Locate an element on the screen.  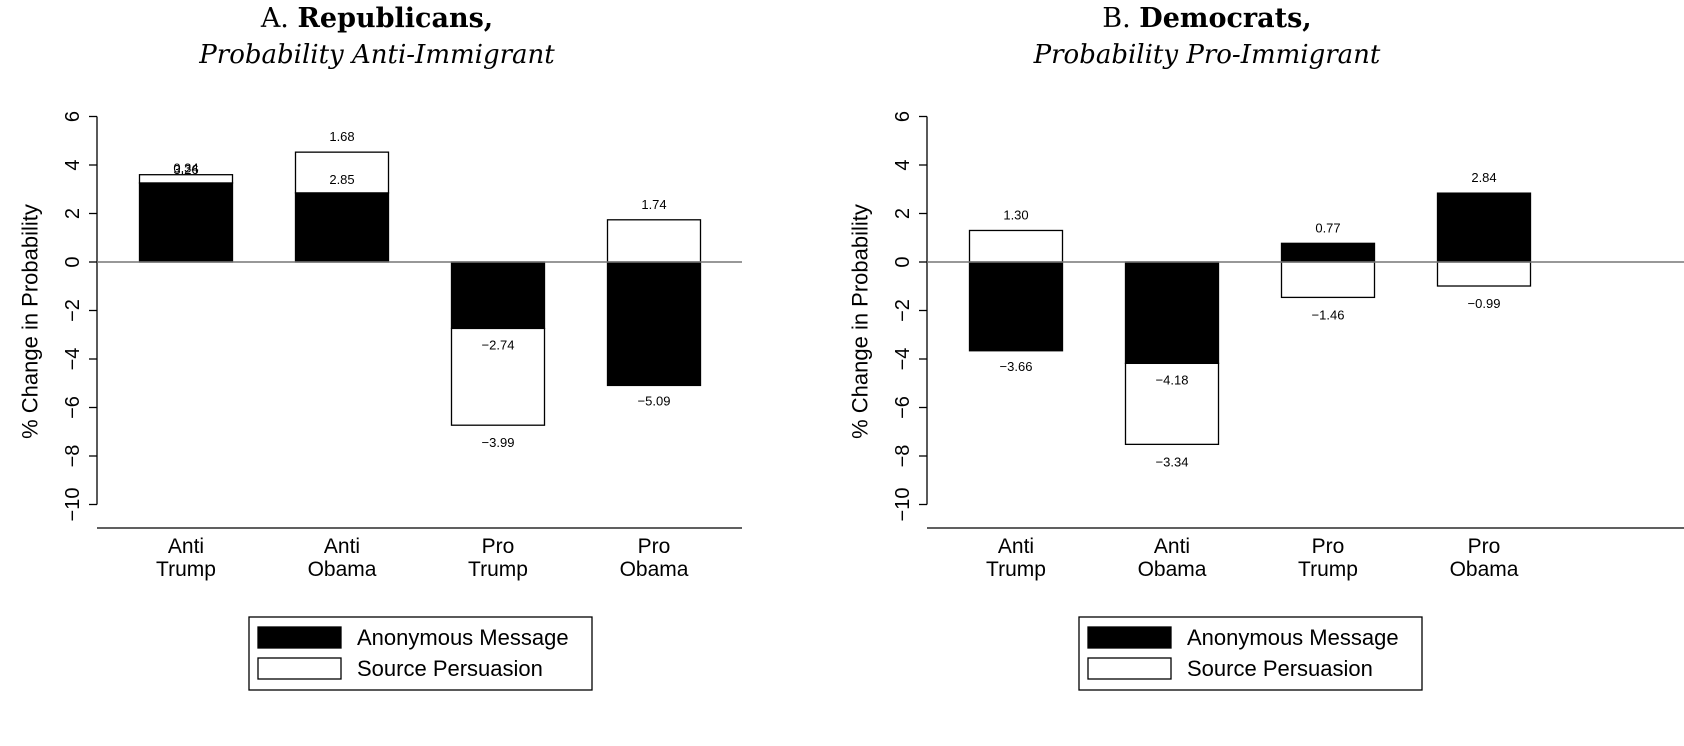
data-label-anonymous: 2.85 is located at coordinates (341, 179).